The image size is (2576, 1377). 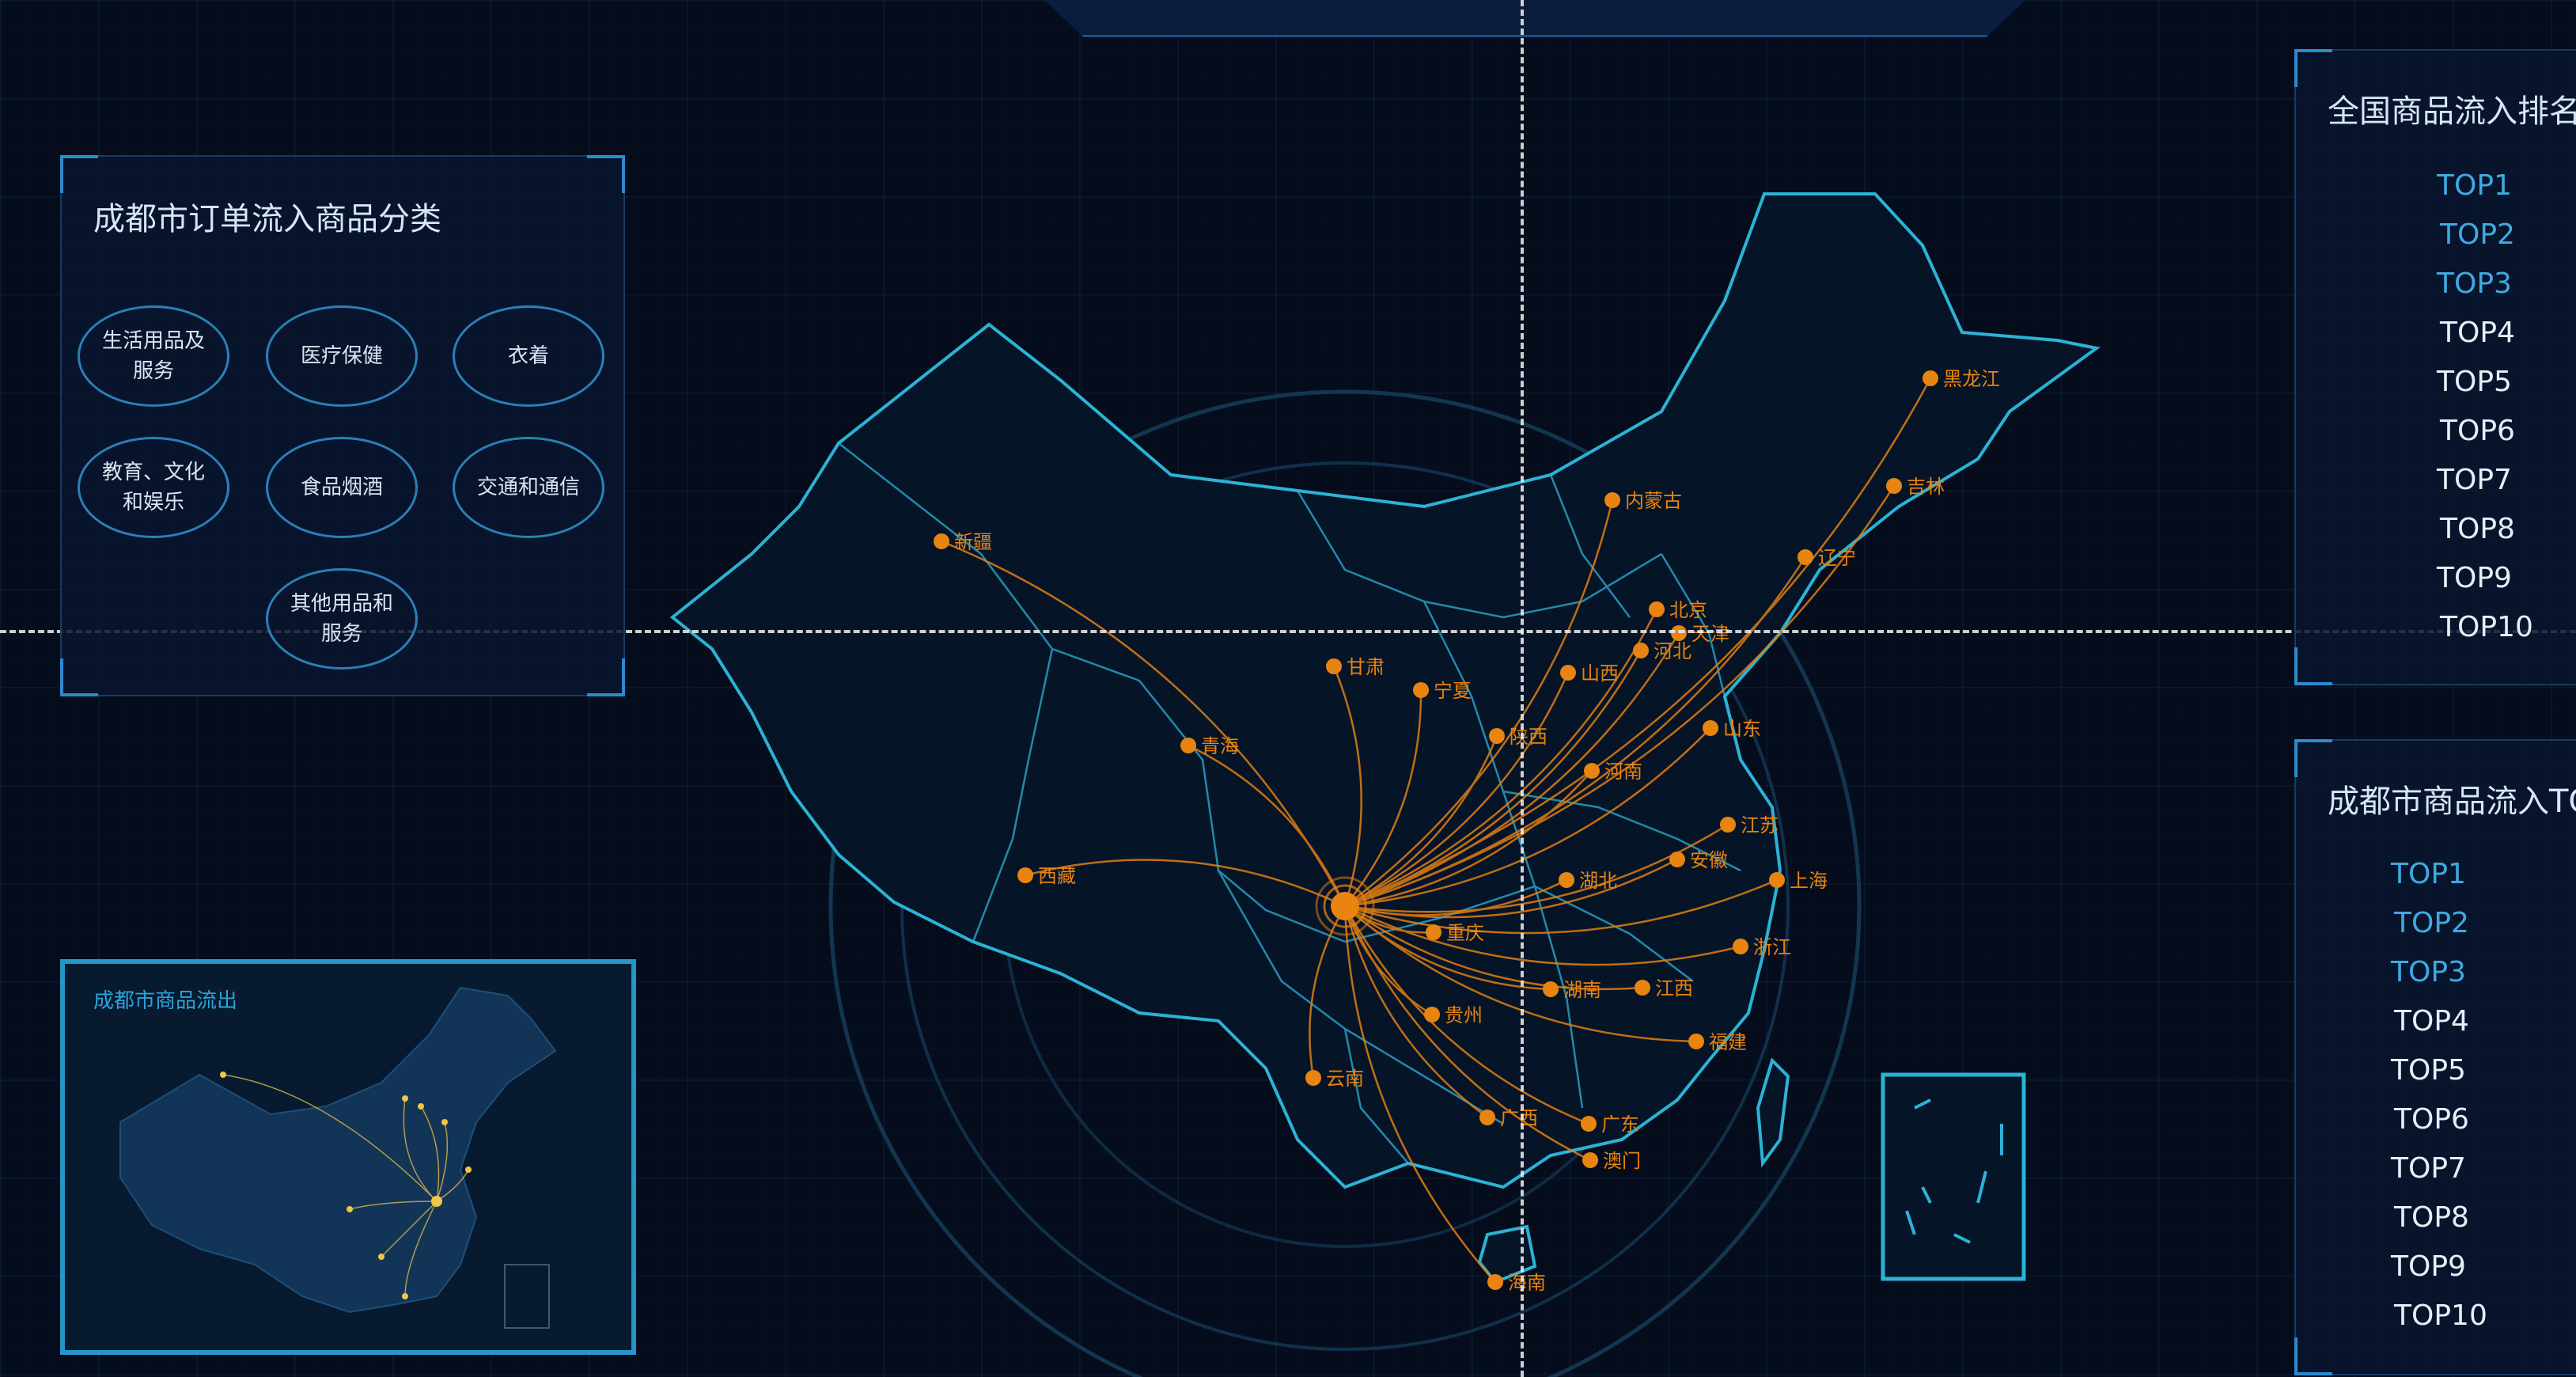 What do you see at coordinates (342, 619) in the screenshot?
I see `category-oval: 其他用品和服务` at bounding box center [342, 619].